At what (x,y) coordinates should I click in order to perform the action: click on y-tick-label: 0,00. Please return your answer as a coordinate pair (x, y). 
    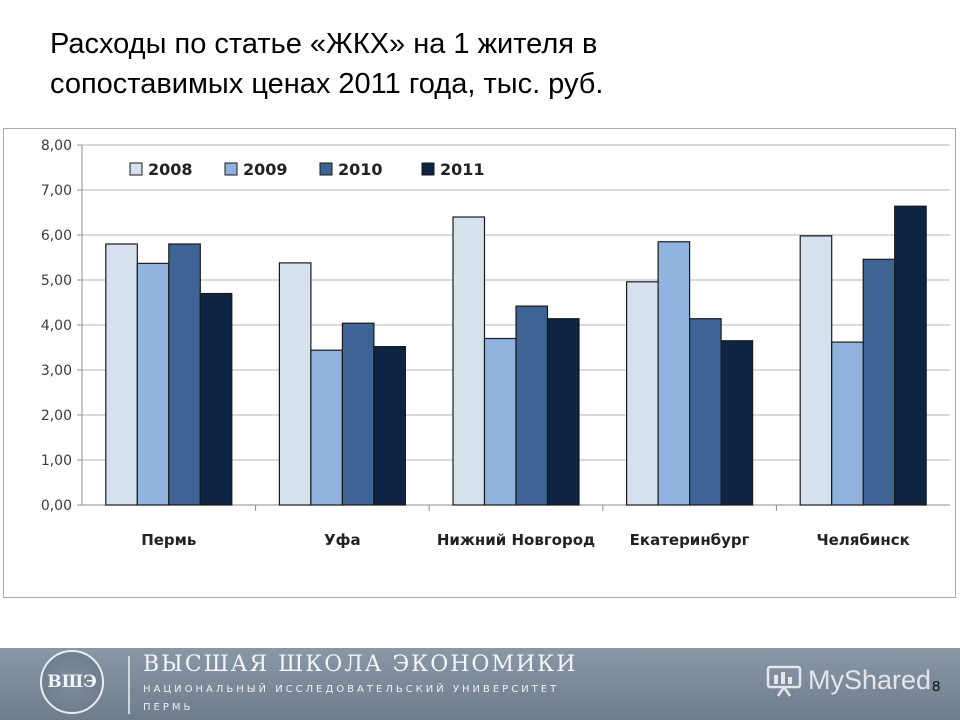
    Looking at the image, I should click on (56, 506).